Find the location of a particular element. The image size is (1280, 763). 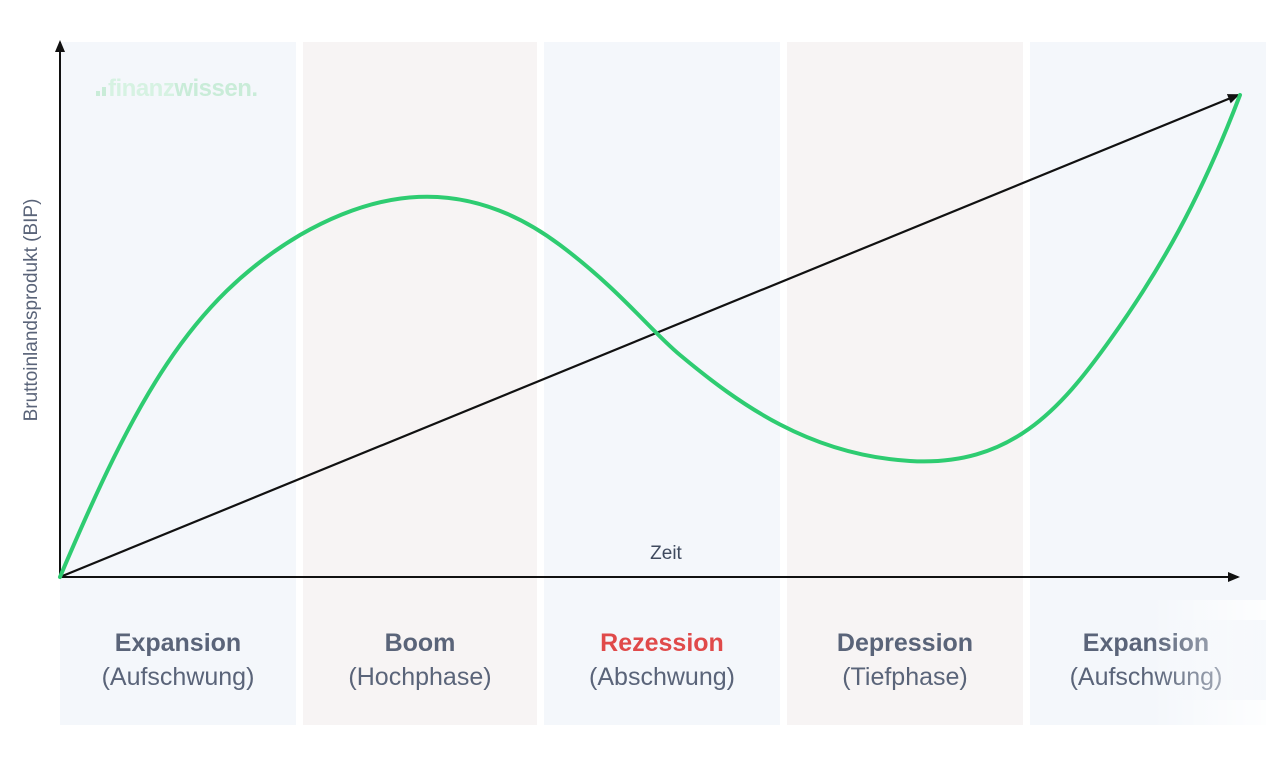

phase-subtitle: (Tiefphase) is located at coordinates (905, 677).